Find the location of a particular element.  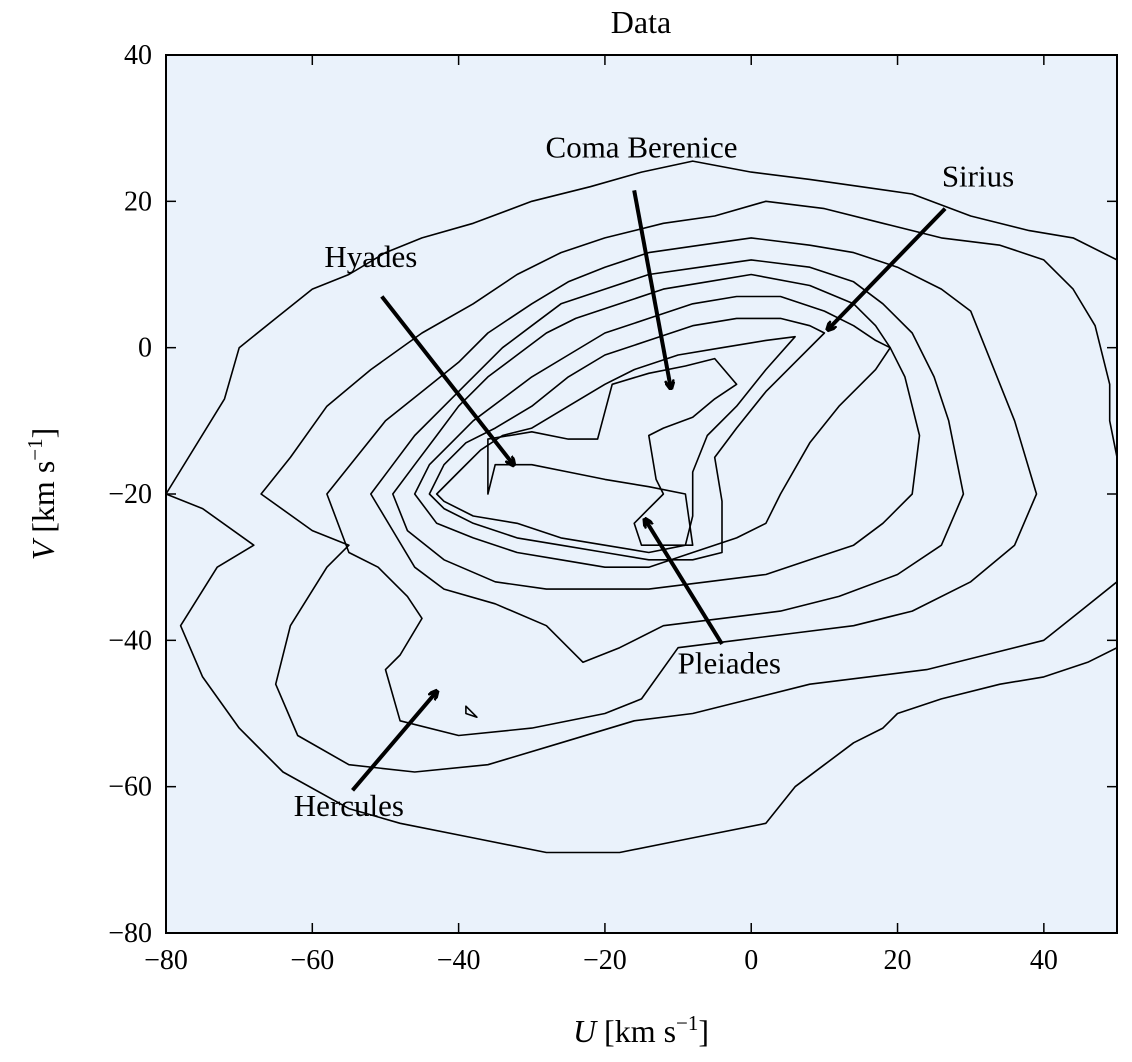

y-tick-label: −20 is located at coordinates (130, 494).